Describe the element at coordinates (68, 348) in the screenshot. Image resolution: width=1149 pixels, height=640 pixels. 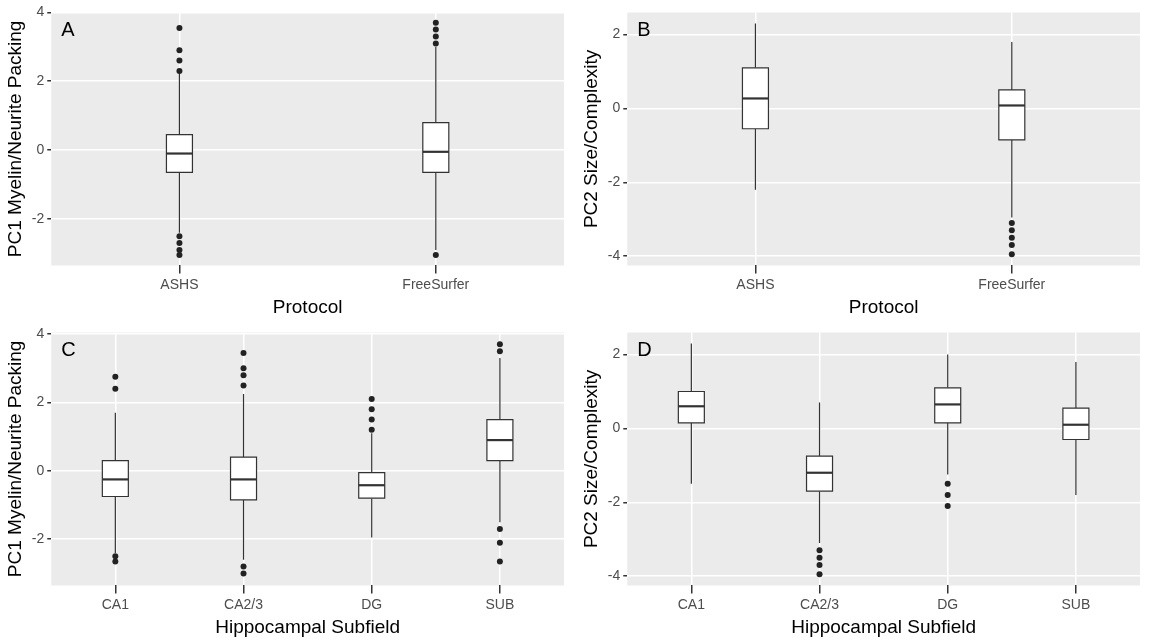
I see `chart-title: C` at that location.